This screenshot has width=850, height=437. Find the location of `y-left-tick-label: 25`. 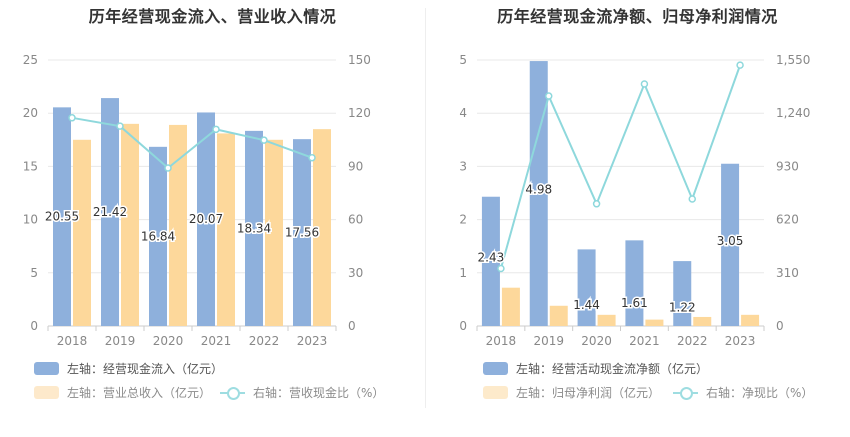

y-left-tick-label: 25 is located at coordinates (30, 60).